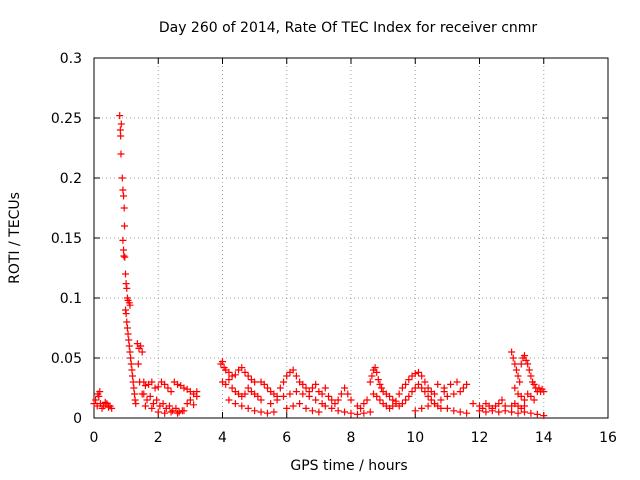 The height and width of the screenshot is (480, 640). Describe the element at coordinates (15, 238) in the screenshot. I see `y-axis-label: ROTI / TECUs` at that location.